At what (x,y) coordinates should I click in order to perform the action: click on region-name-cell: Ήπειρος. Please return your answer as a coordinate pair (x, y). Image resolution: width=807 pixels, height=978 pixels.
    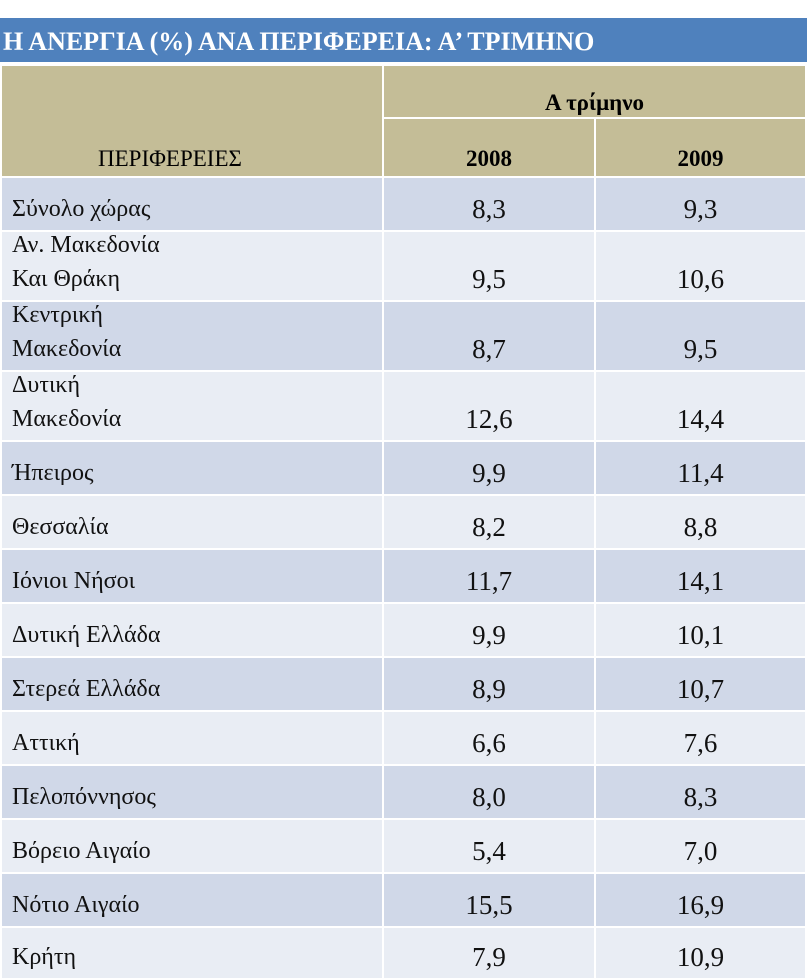
    Looking at the image, I should click on (192, 468).